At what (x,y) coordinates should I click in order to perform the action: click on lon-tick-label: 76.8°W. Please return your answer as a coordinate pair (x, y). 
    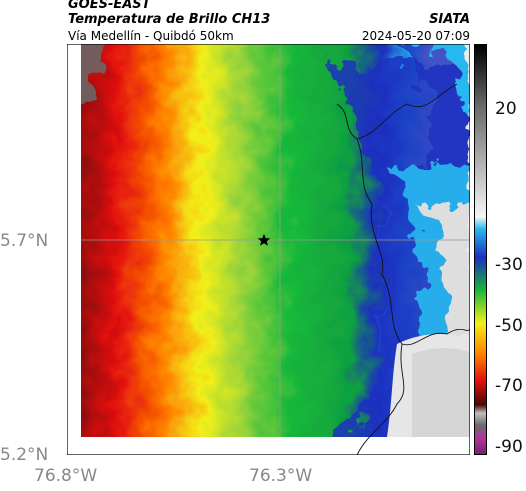
    Looking at the image, I should click on (66, 476).